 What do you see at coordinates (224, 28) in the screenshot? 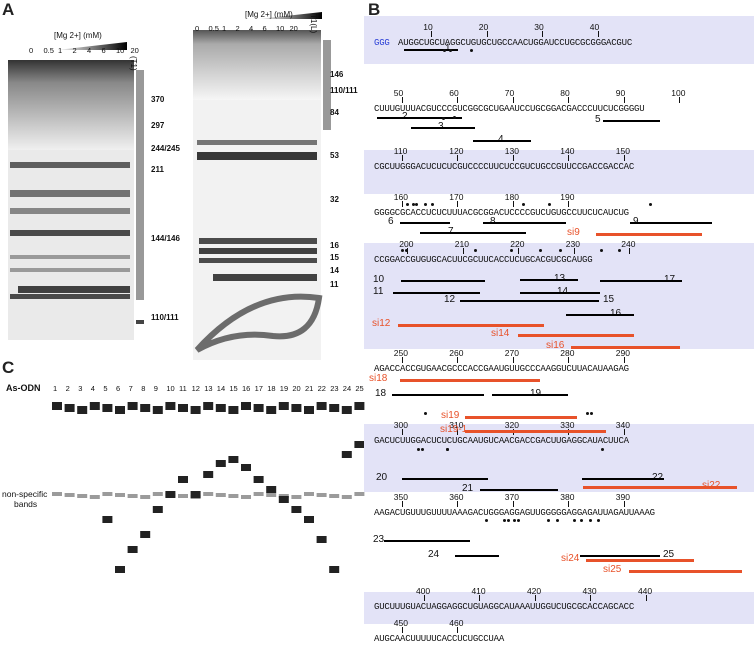
I see `gel-a2-lane-2: 1` at bounding box center [224, 28].